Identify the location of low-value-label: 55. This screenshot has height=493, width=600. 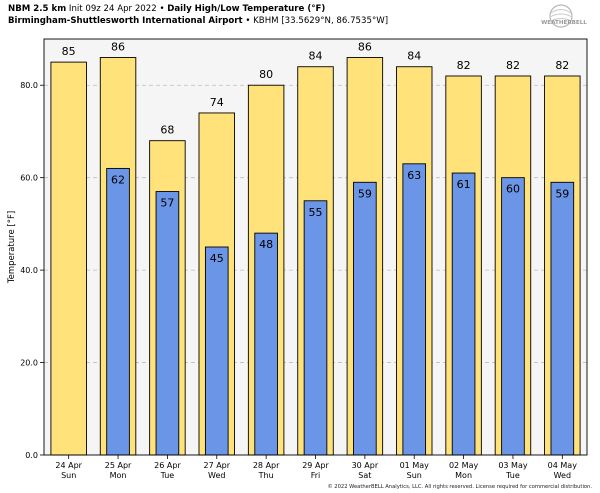
(316, 212).